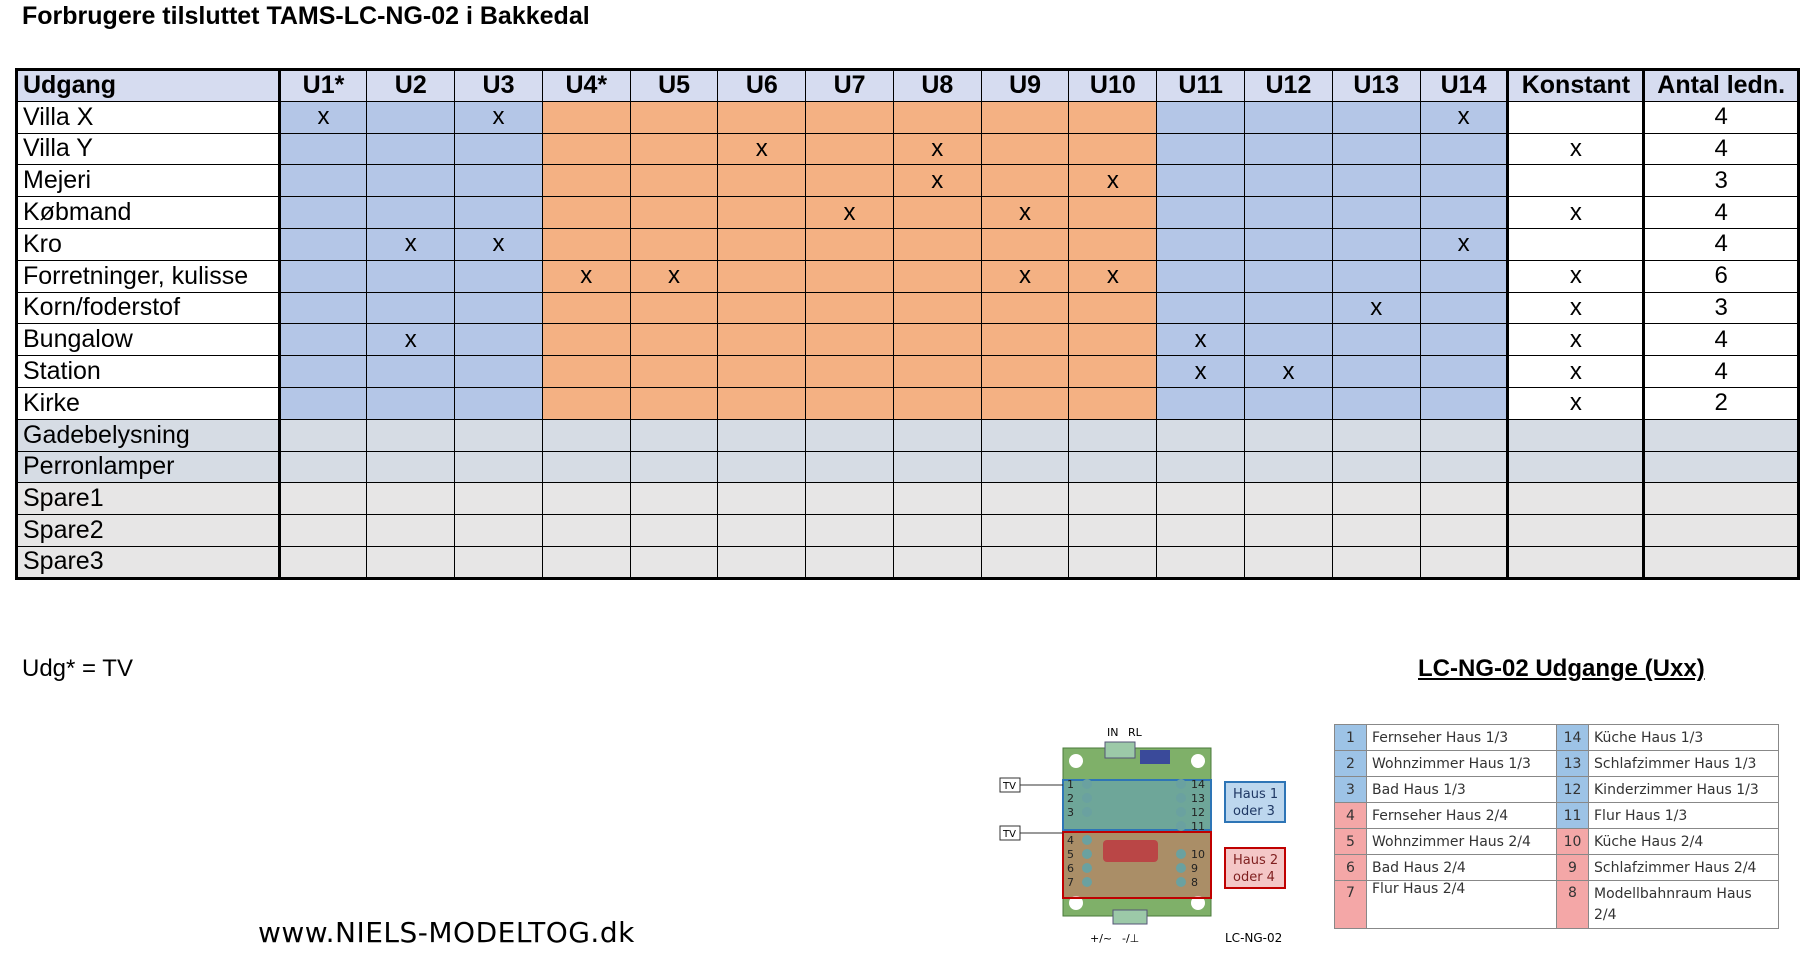 This screenshot has width=1800, height=968. Describe the element at coordinates (1350, 904) in the screenshot. I see `legend-number: 7` at that location.